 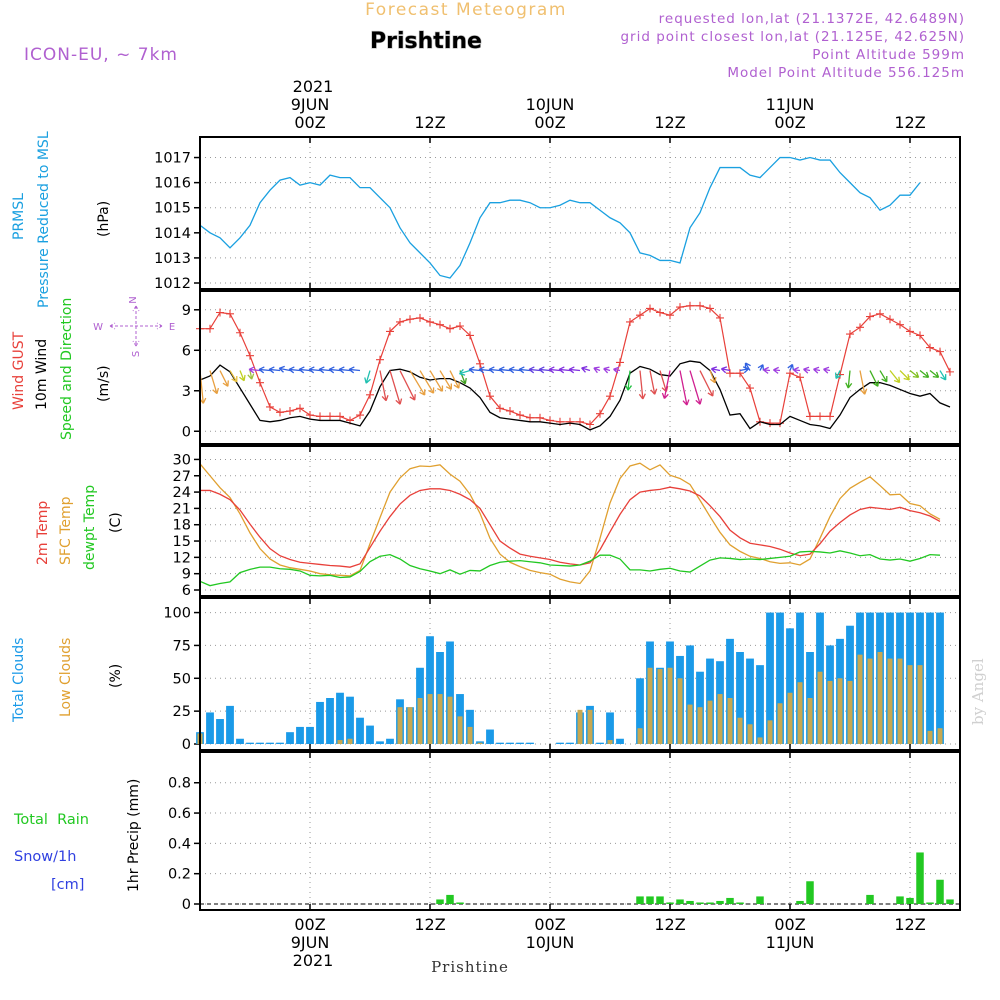 I want to click on clouds-ytick-label: 100, so click(x=177, y=614).